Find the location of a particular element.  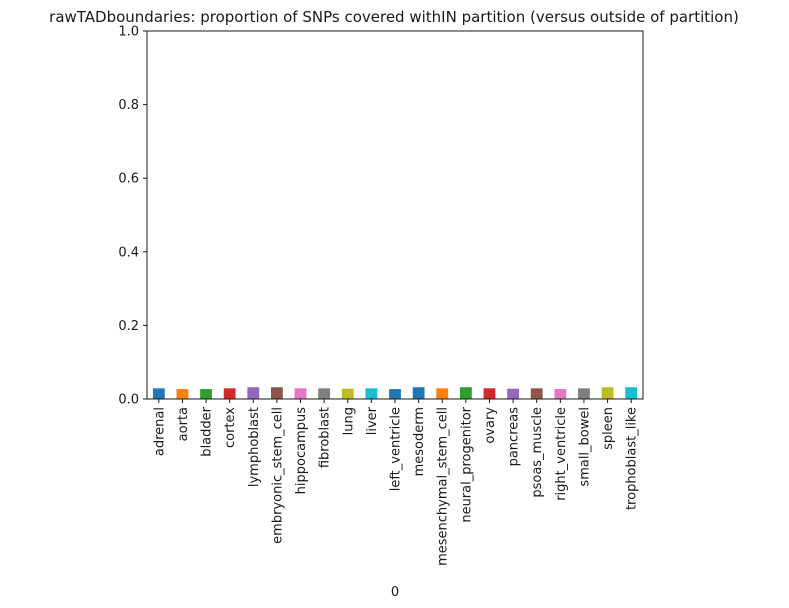

y-axis: 0.0 0.2 0.4 0.6 0.8 1.0 is located at coordinates (132, 216).